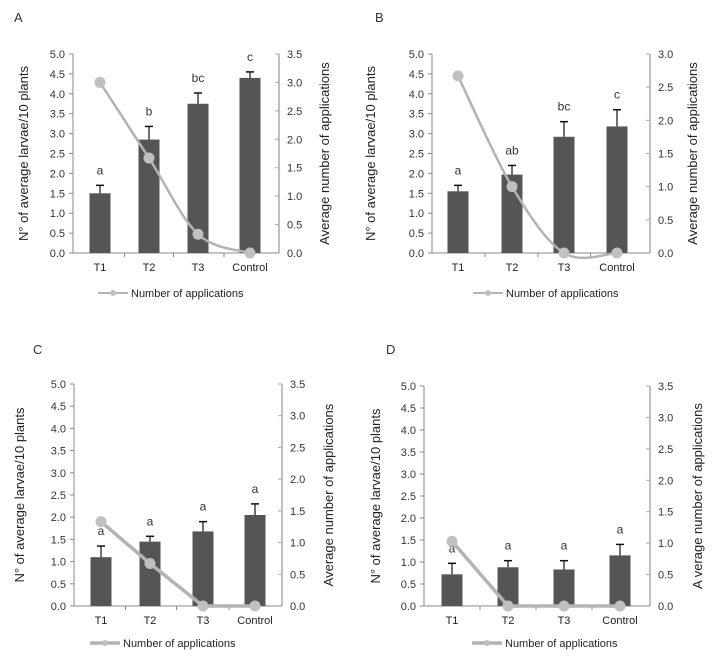 The height and width of the screenshot is (661, 714). Describe the element at coordinates (250, 253) in the screenshot. I see `panel-a-applications-point-control` at that location.